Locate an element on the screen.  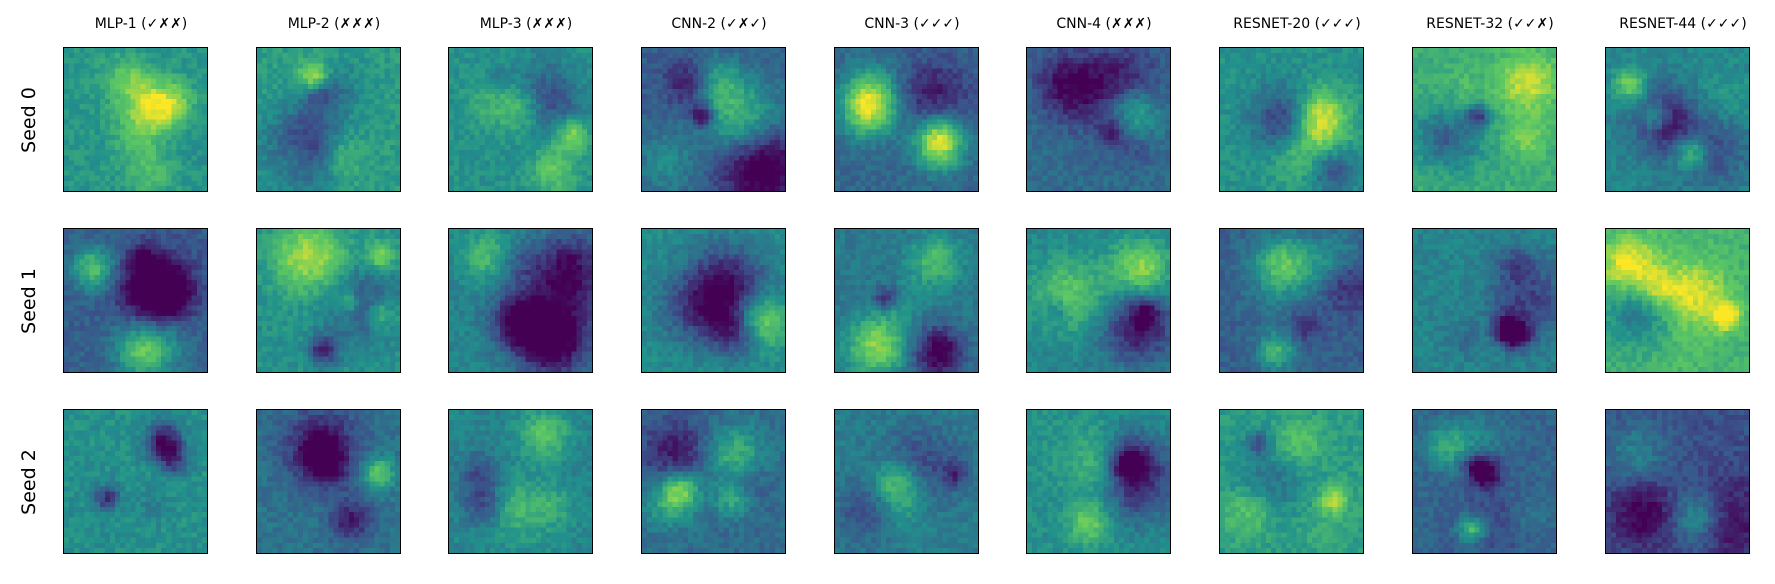
row-label-text-seed-1: Seed 1 is located at coordinates (29, 301).